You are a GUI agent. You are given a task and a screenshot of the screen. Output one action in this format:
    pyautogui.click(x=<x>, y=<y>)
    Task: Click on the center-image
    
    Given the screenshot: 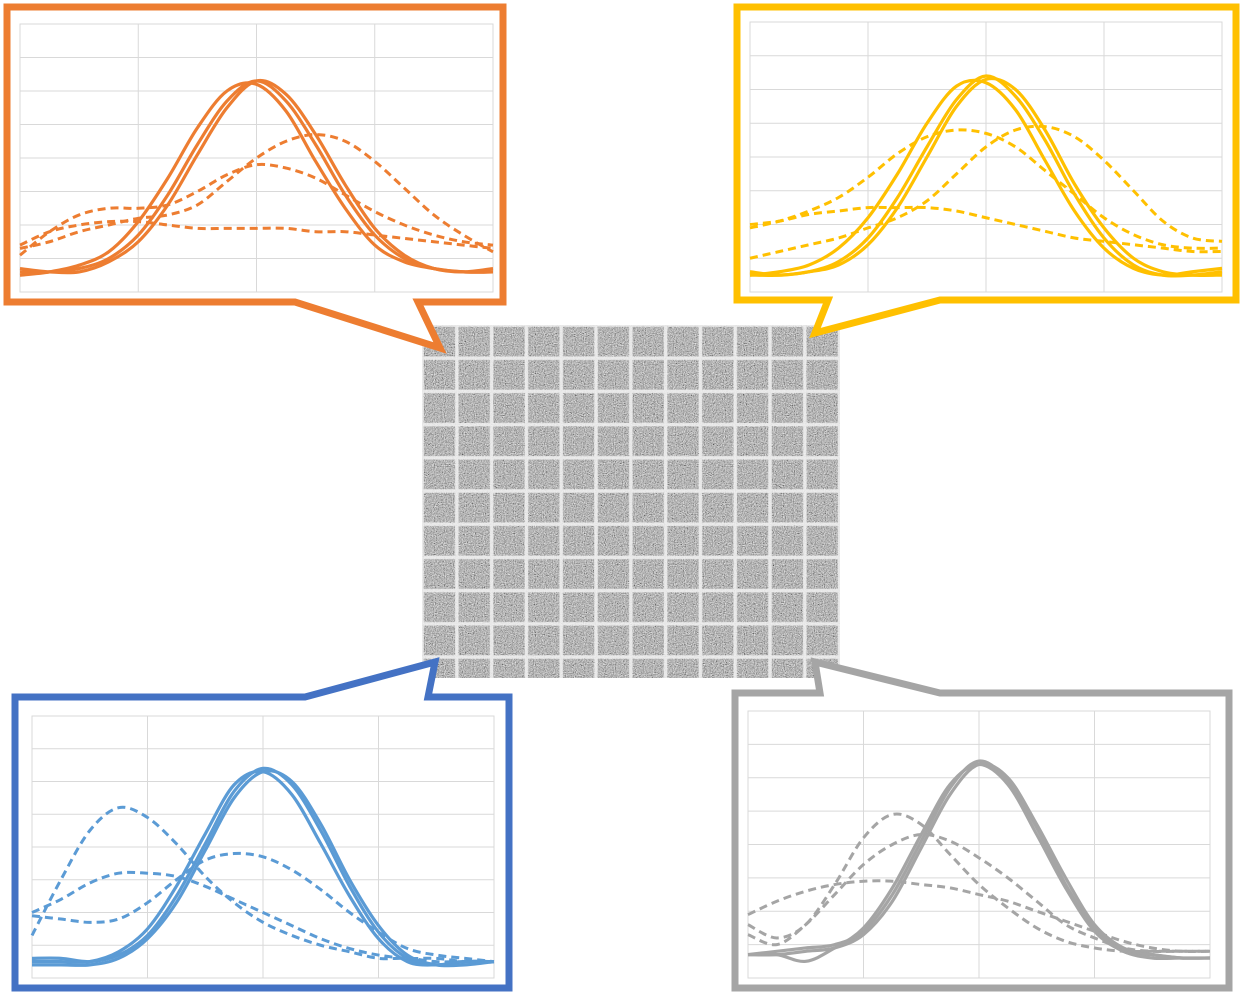 What is the action you would take?
    pyautogui.click(x=631, y=501)
    